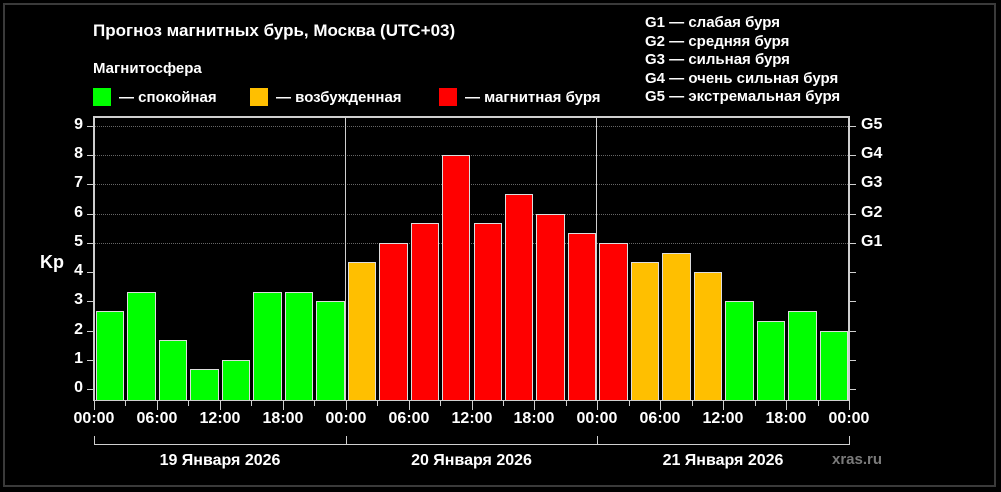  What do you see at coordinates (723, 460) in the screenshot?
I see `day-label: 21 Января 2026` at bounding box center [723, 460].